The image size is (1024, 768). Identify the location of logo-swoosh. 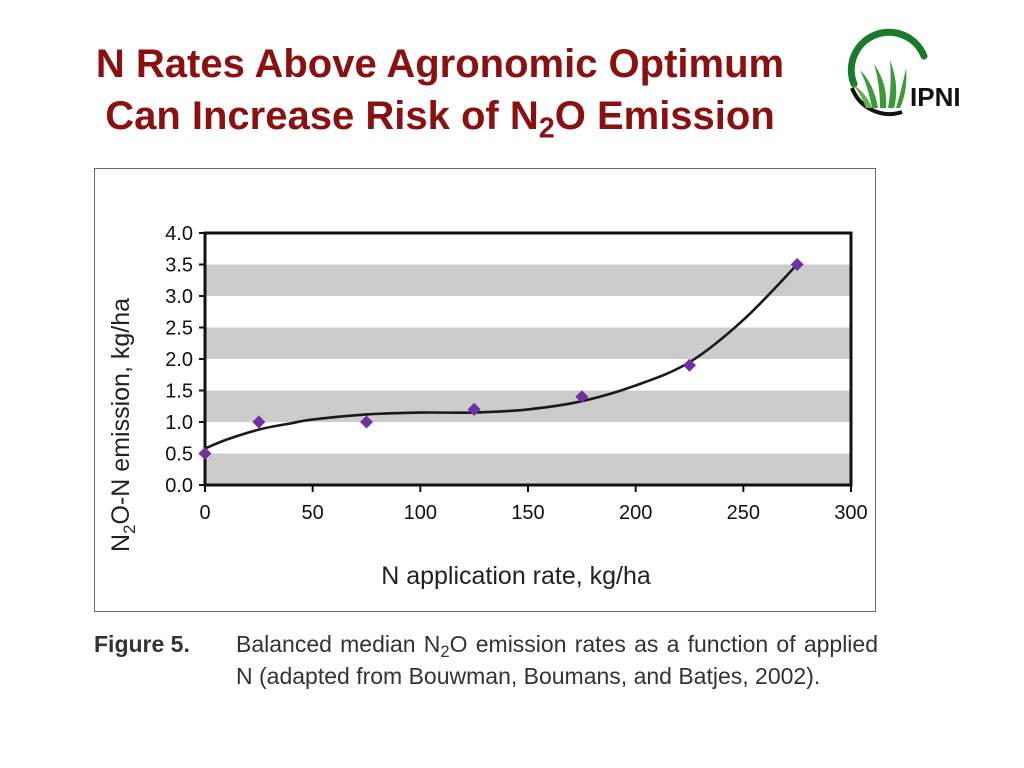
(887, 58).